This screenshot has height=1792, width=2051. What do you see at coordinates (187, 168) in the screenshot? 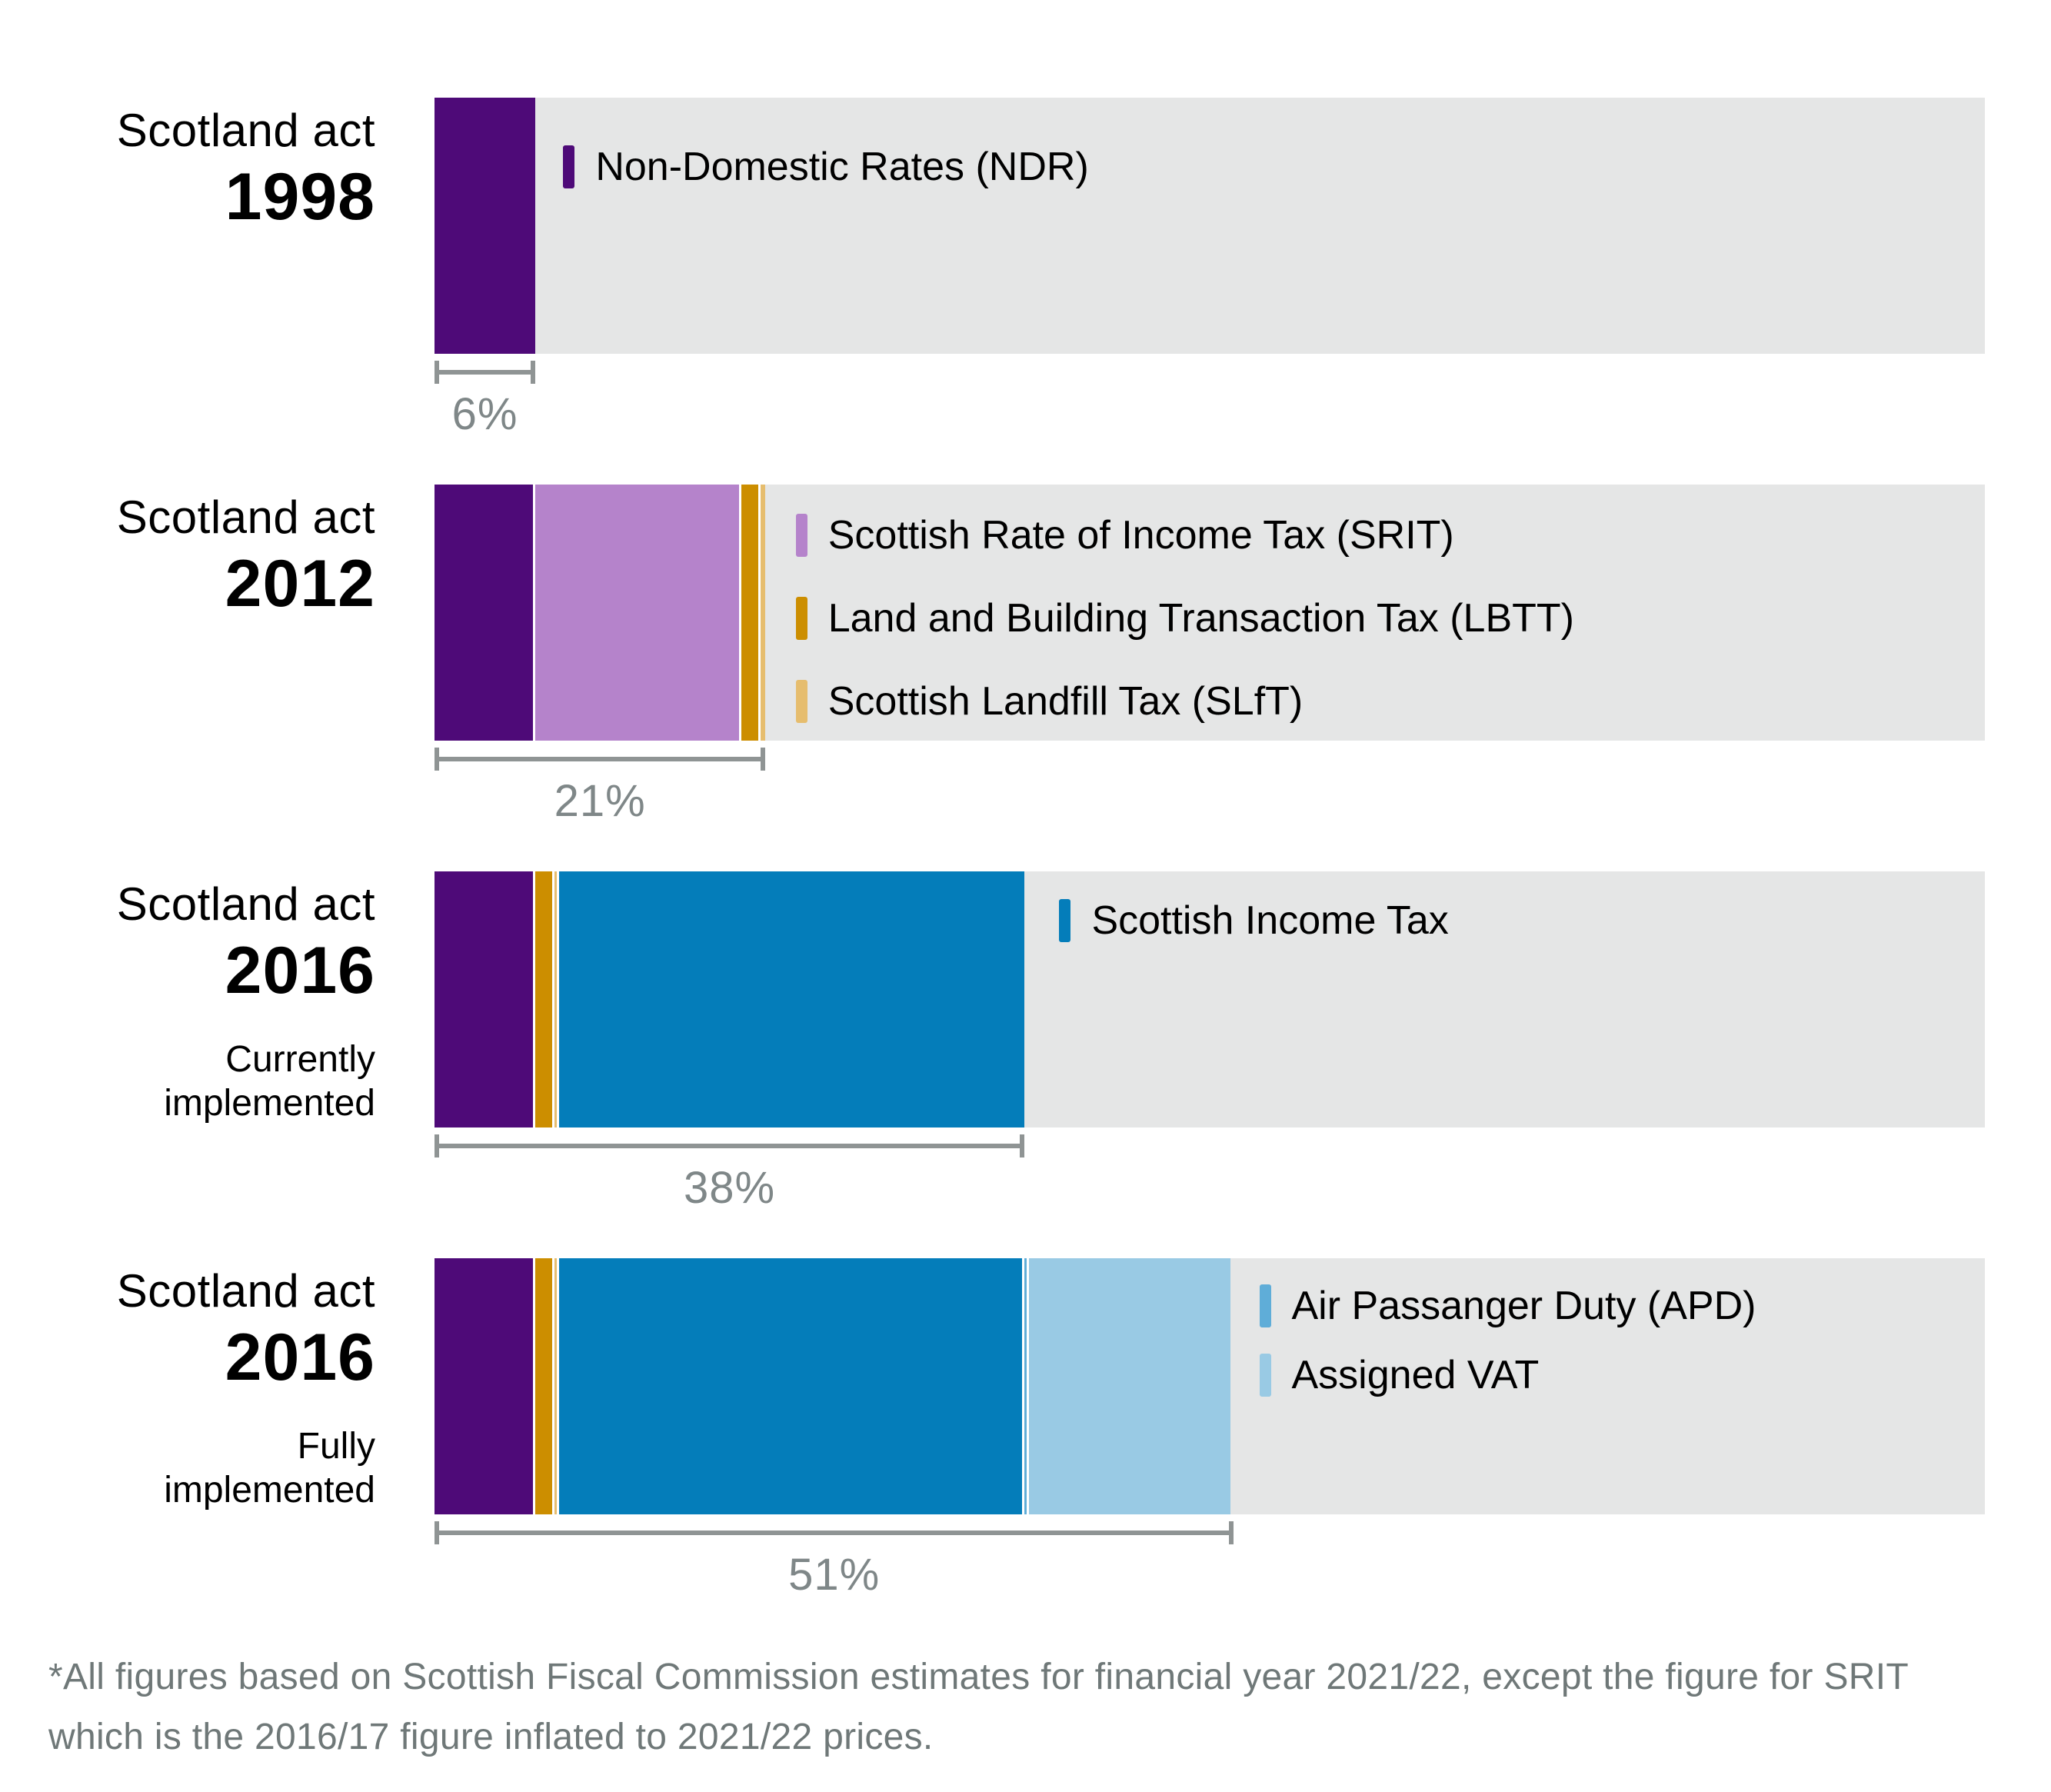
I see `row-label: Scotland act 1998` at bounding box center [187, 168].